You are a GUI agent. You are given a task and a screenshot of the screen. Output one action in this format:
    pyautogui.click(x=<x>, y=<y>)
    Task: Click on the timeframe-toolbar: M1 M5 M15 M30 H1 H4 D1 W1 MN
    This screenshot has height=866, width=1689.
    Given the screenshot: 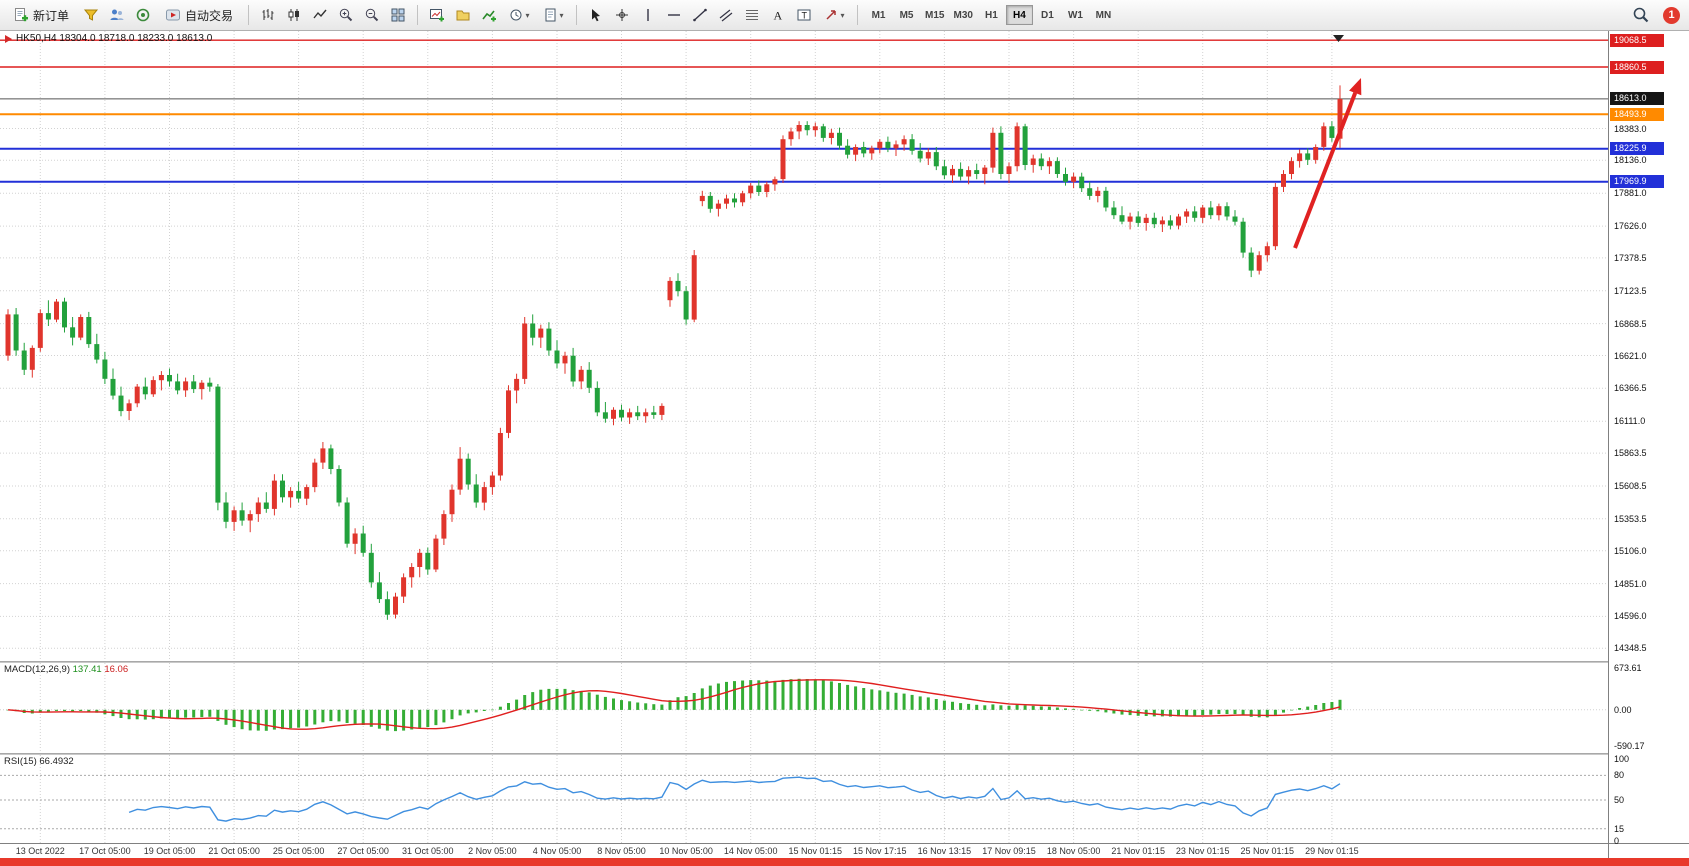 What is the action you would take?
    pyautogui.click(x=991, y=15)
    